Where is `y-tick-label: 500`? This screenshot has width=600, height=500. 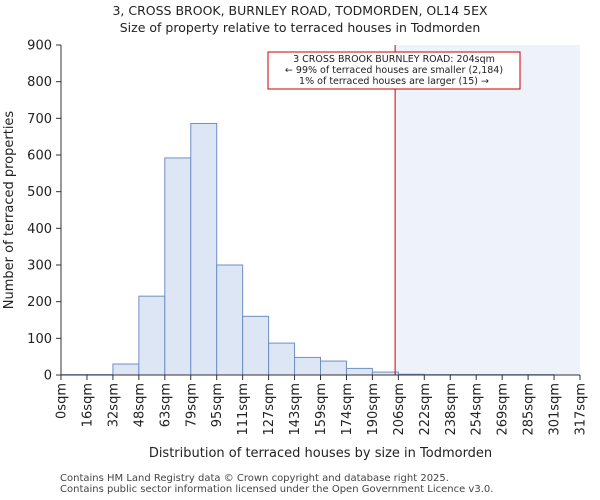
y-tick-label: 500 is located at coordinates (39, 192).